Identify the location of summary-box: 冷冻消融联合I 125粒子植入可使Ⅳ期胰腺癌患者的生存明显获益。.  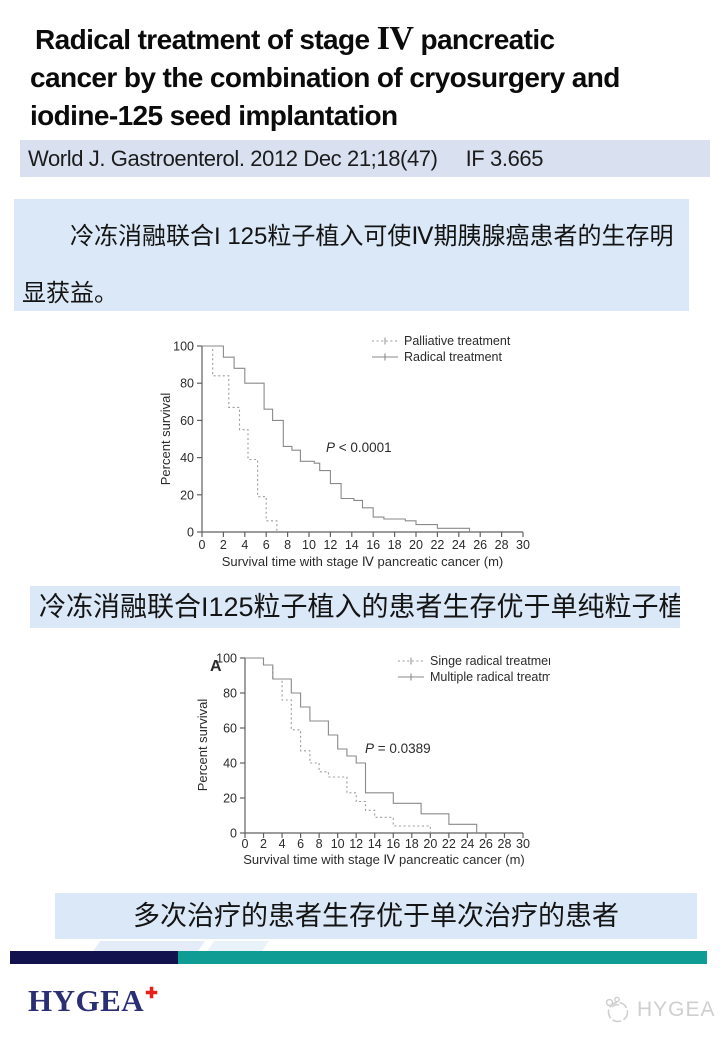
(351, 255).